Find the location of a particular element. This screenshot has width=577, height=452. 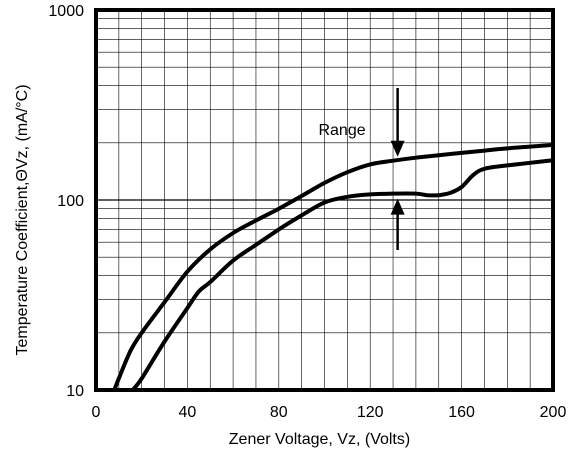

range-arrow-up-icon is located at coordinates (397, 206).